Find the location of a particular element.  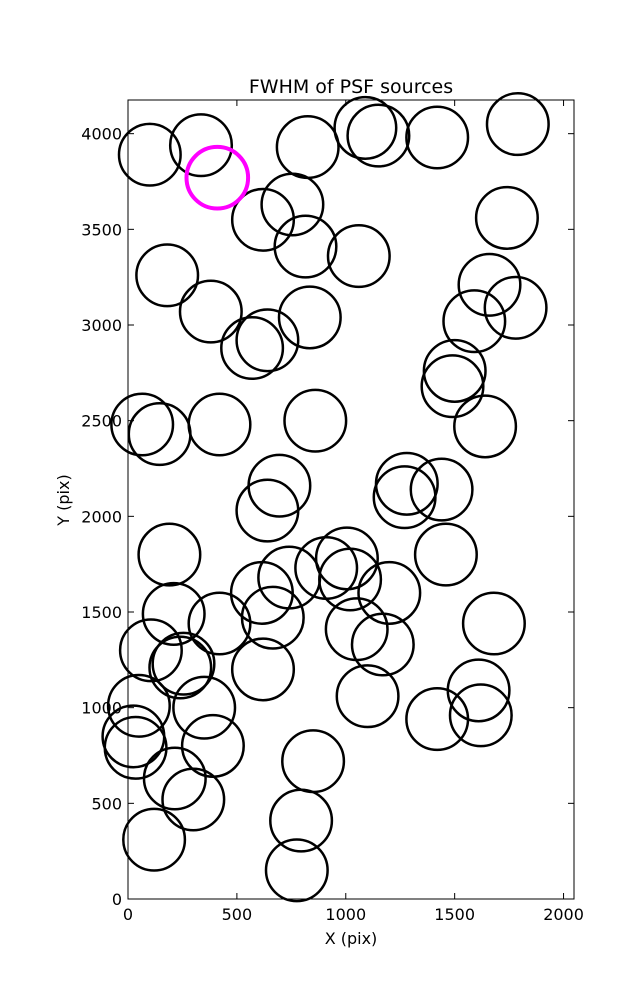

x-tick-label: 1000 is located at coordinates (345, 914).